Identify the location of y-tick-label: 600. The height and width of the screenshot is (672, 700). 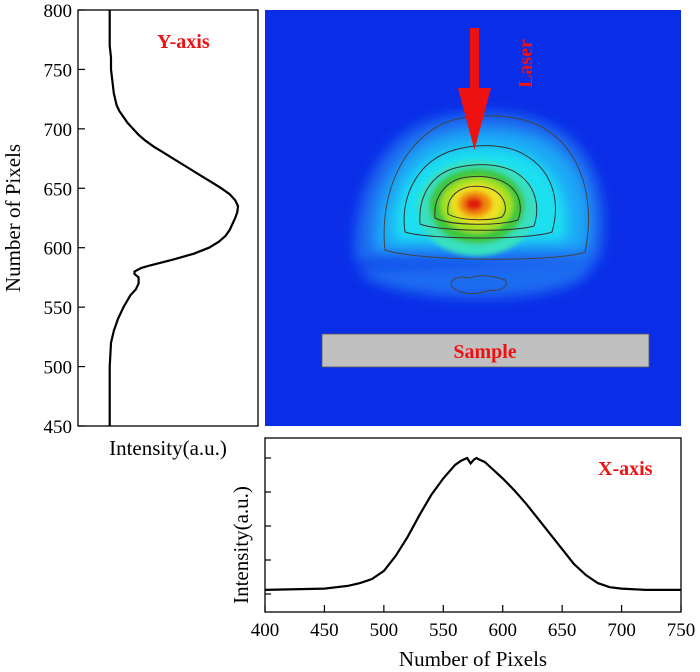
(58, 249).